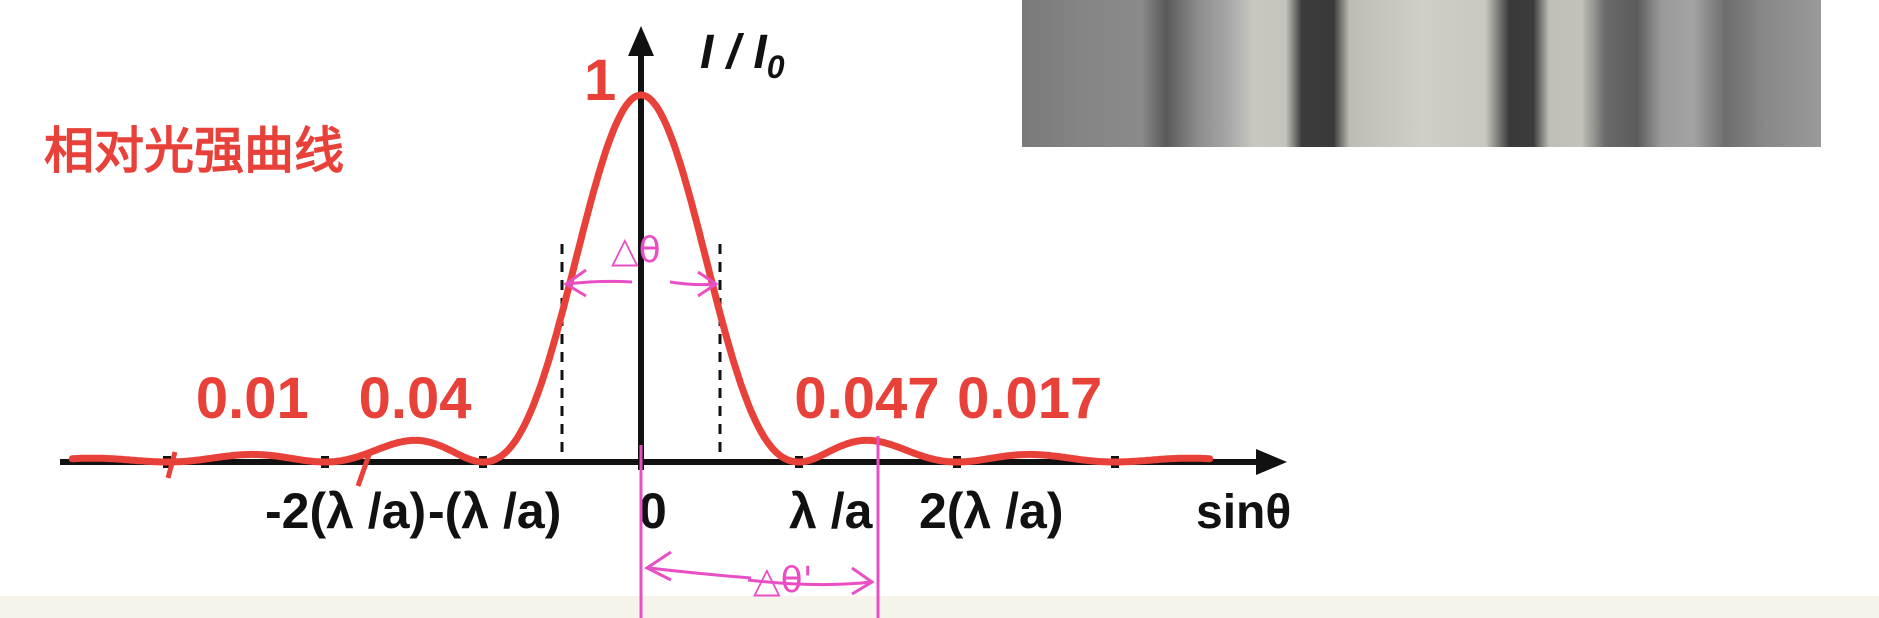 The image size is (1879, 618). I want to click on width-arrow-2: △θ, so click(641, 264).